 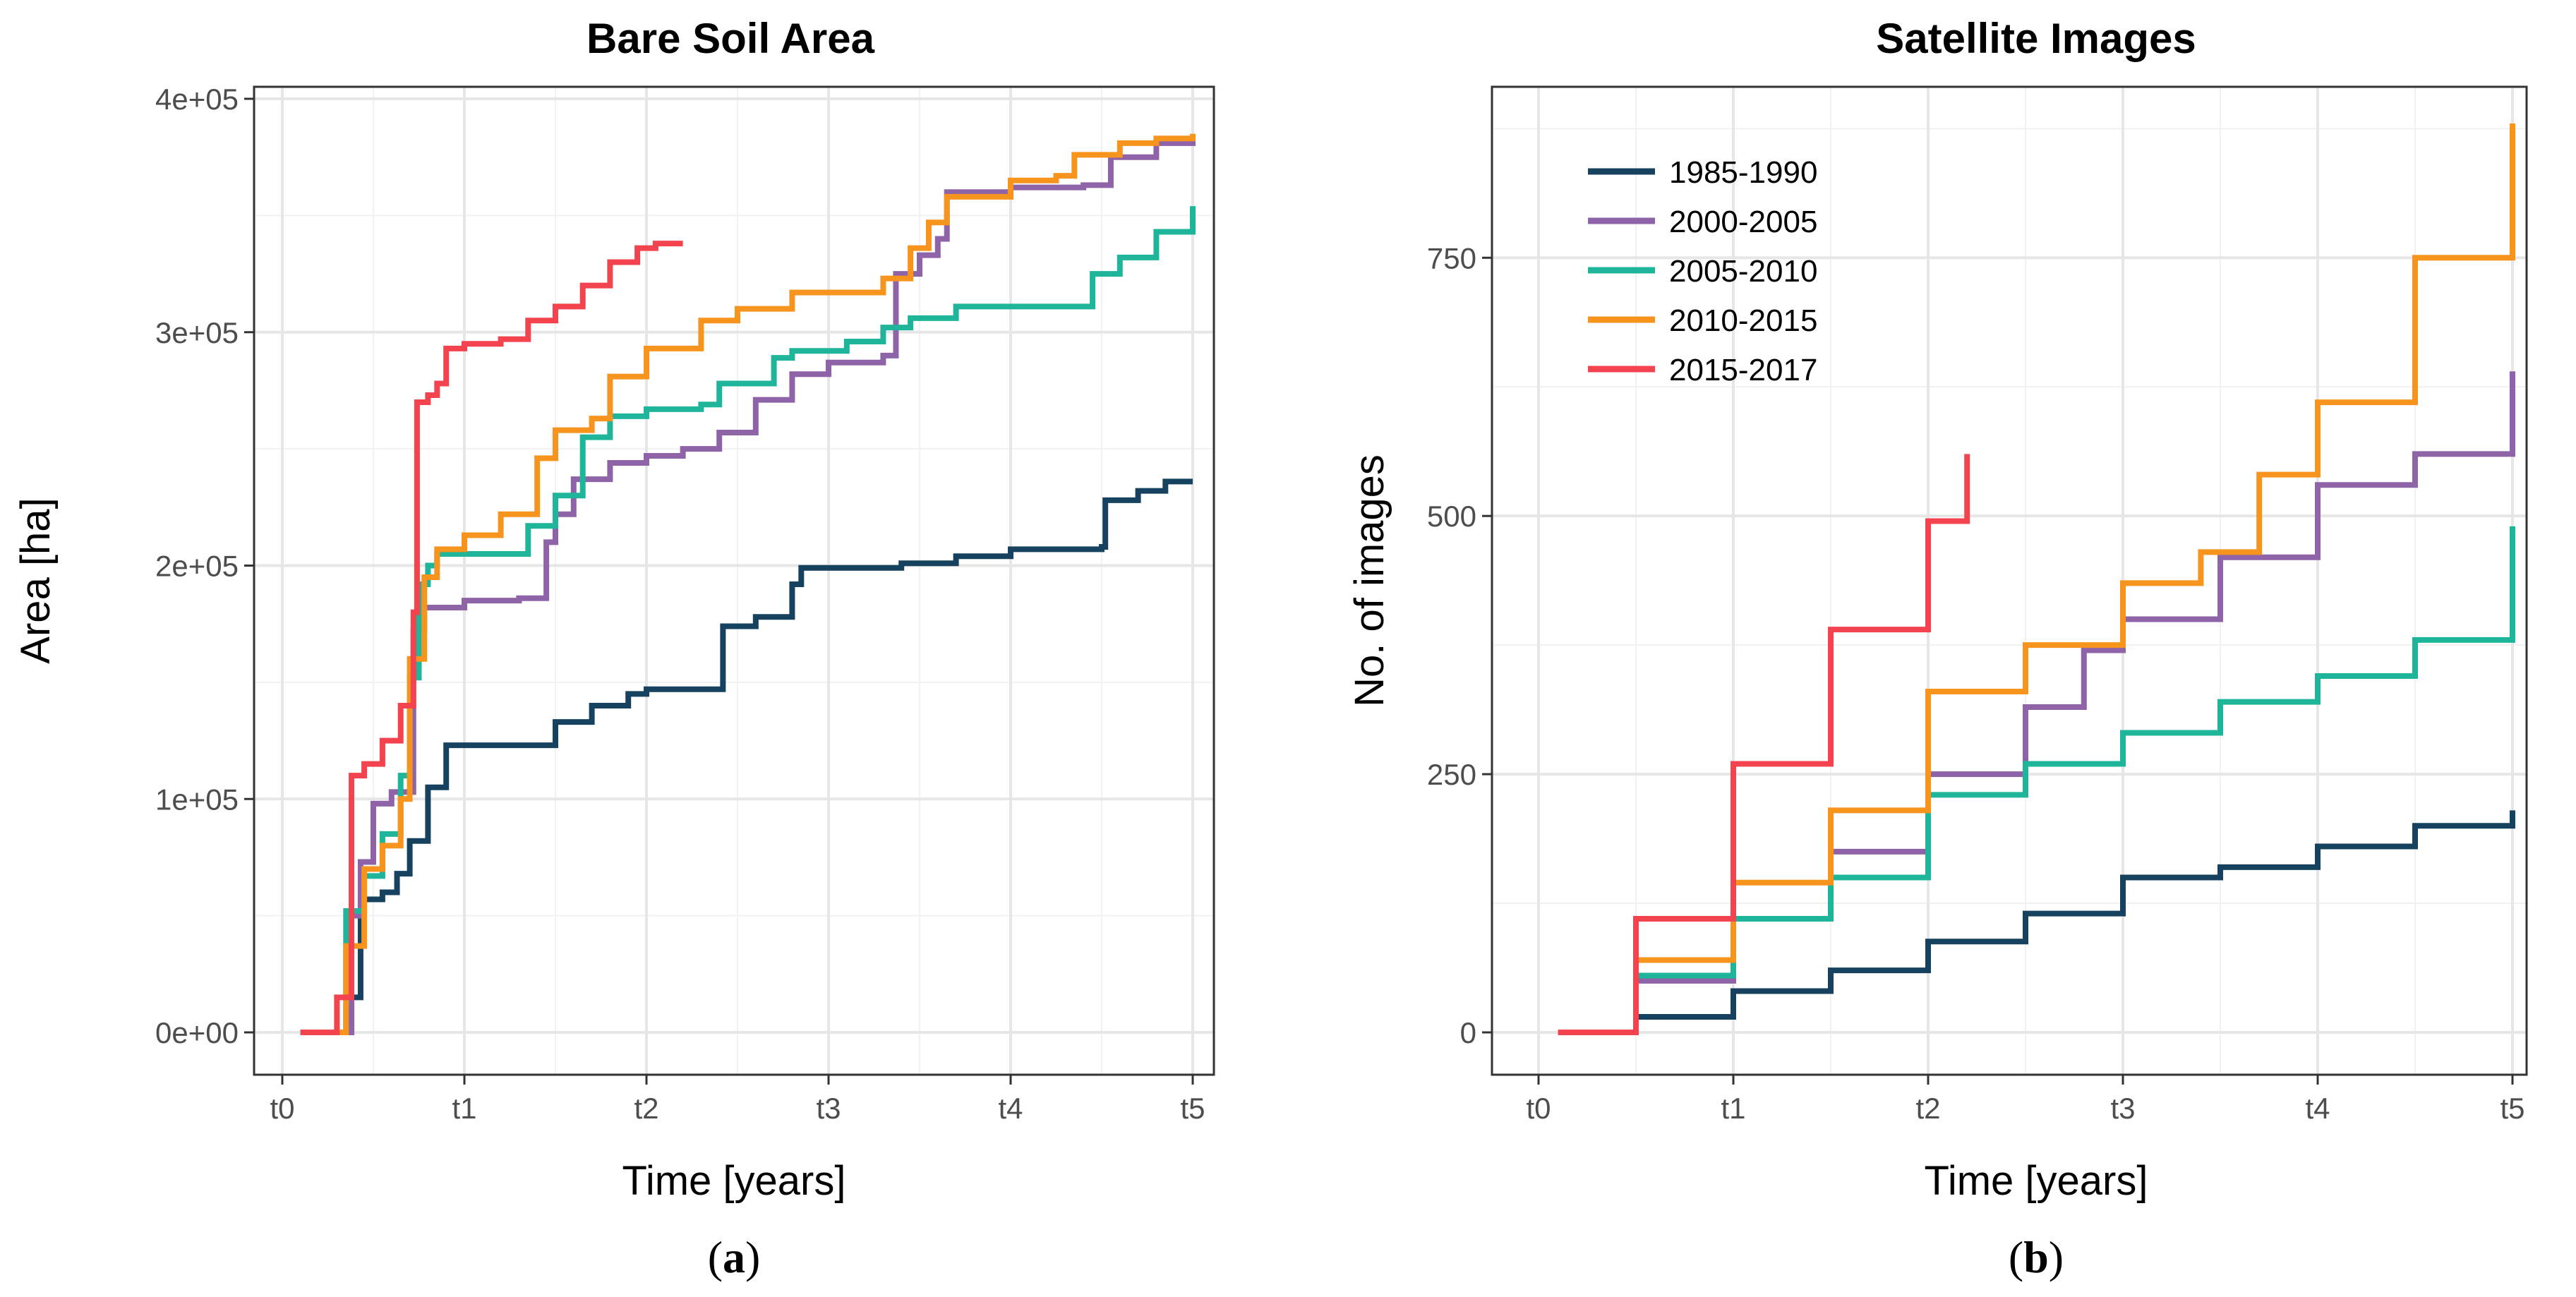 What do you see at coordinates (2036, 1257) in the screenshot?
I see `panel-caption-b: (b)` at bounding box center [2036, 1257].